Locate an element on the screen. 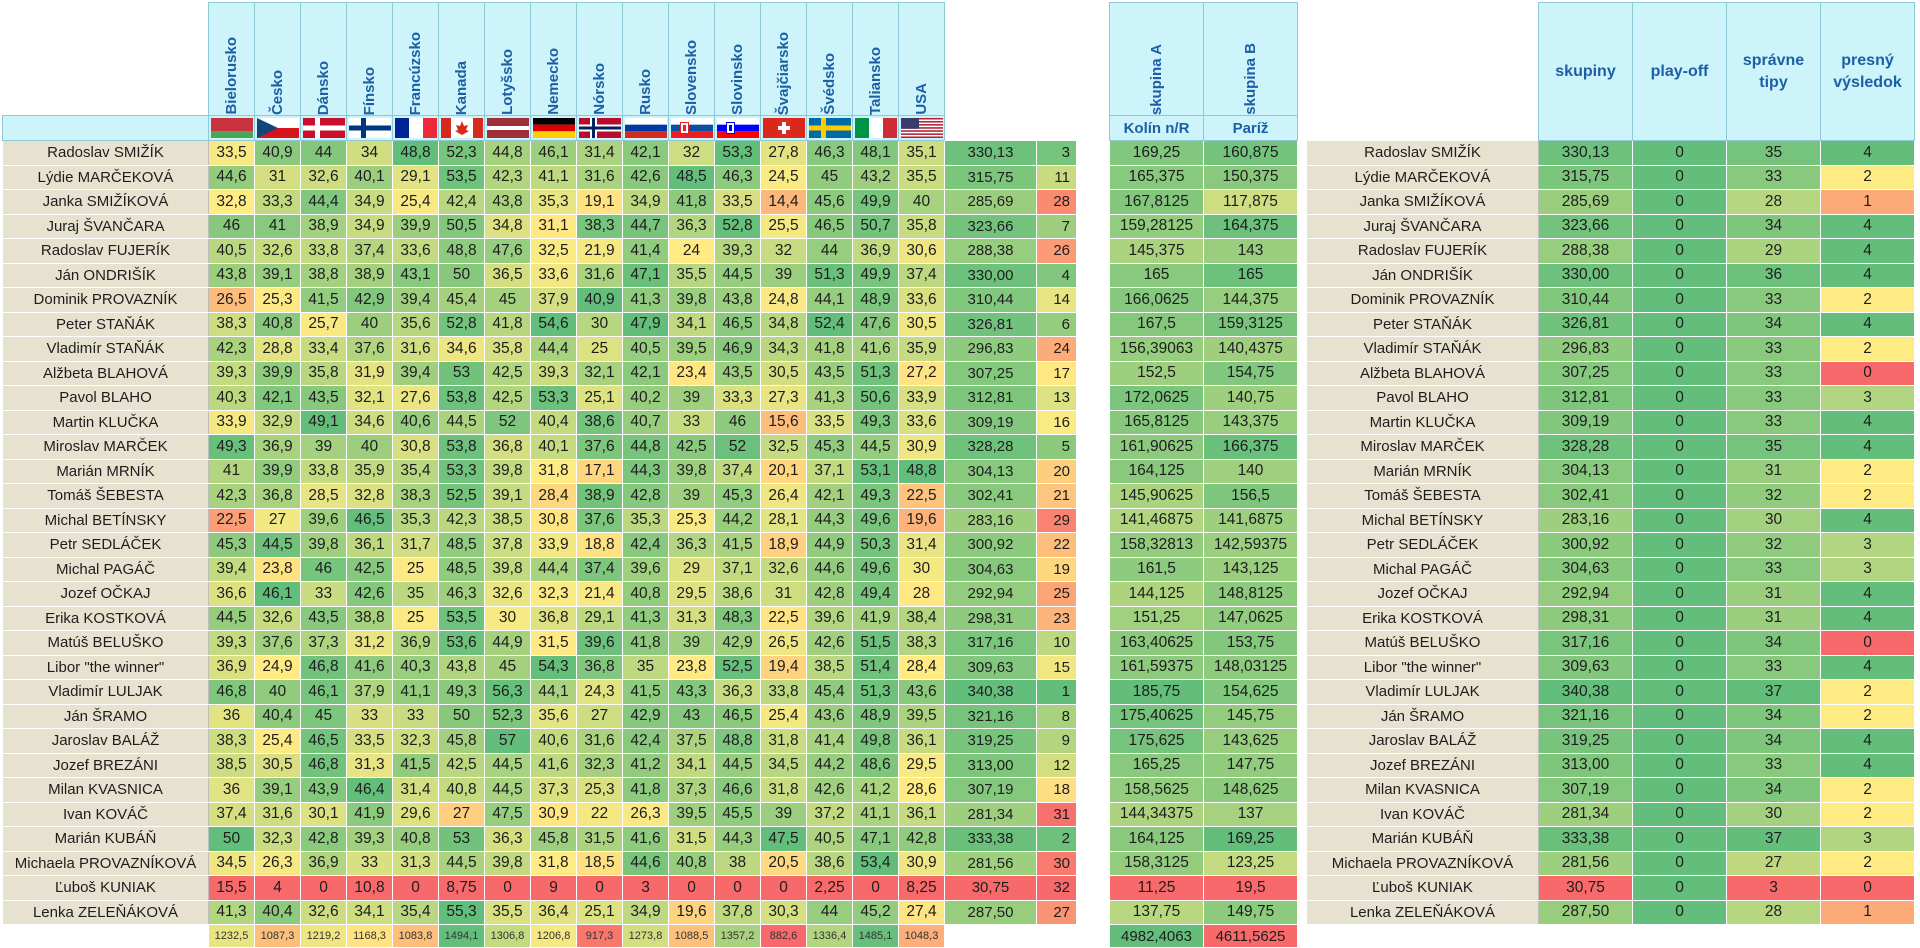  summary-tipy-cell: 34 is located at coordinates (1773, 226).